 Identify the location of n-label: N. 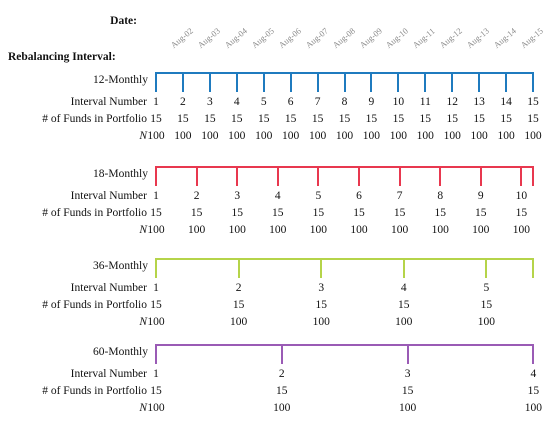
(143, 136).